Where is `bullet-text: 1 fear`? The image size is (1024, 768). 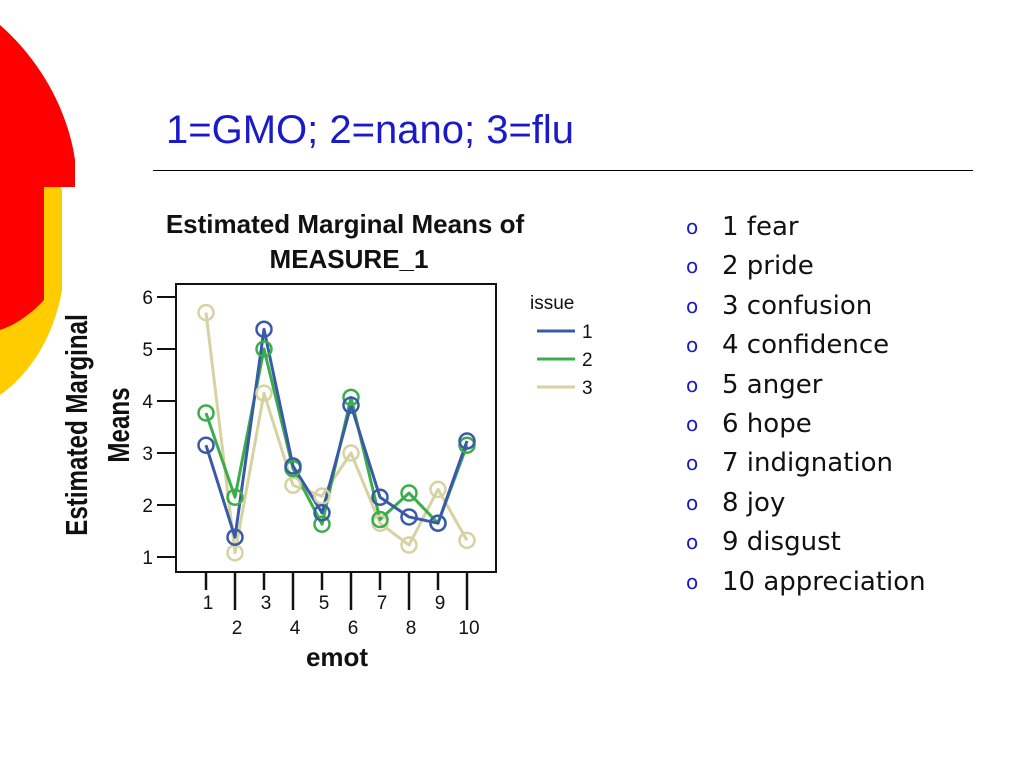 bullet-text: 1 fear is located at coordinates (760, 227).